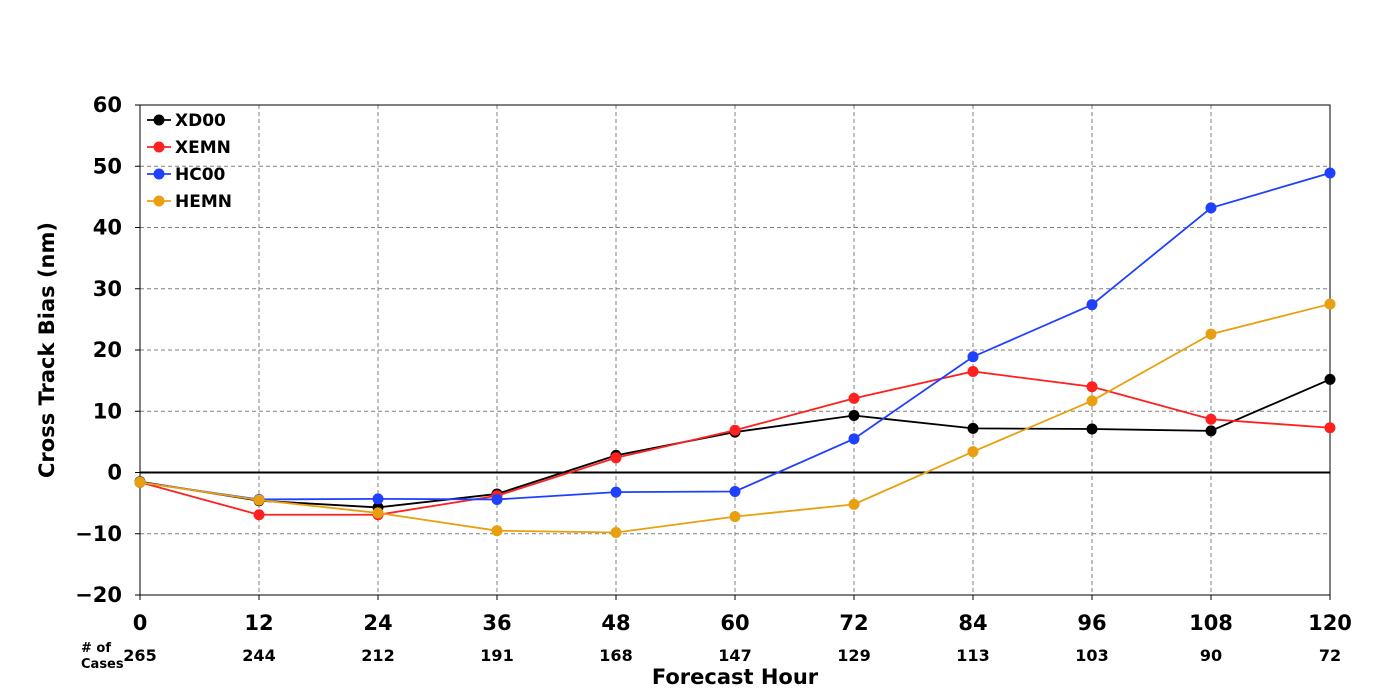 This screenshot has width=1400, height=700. I want to click on x-tick-label: 96, so click(1091, 623).